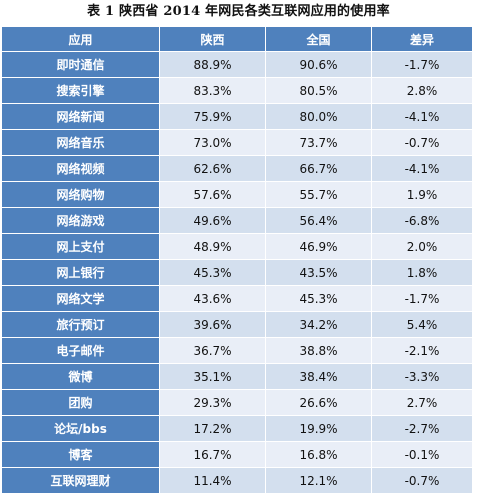  I want to click on cell-app-name: 电子邮件, so click(80, 350).